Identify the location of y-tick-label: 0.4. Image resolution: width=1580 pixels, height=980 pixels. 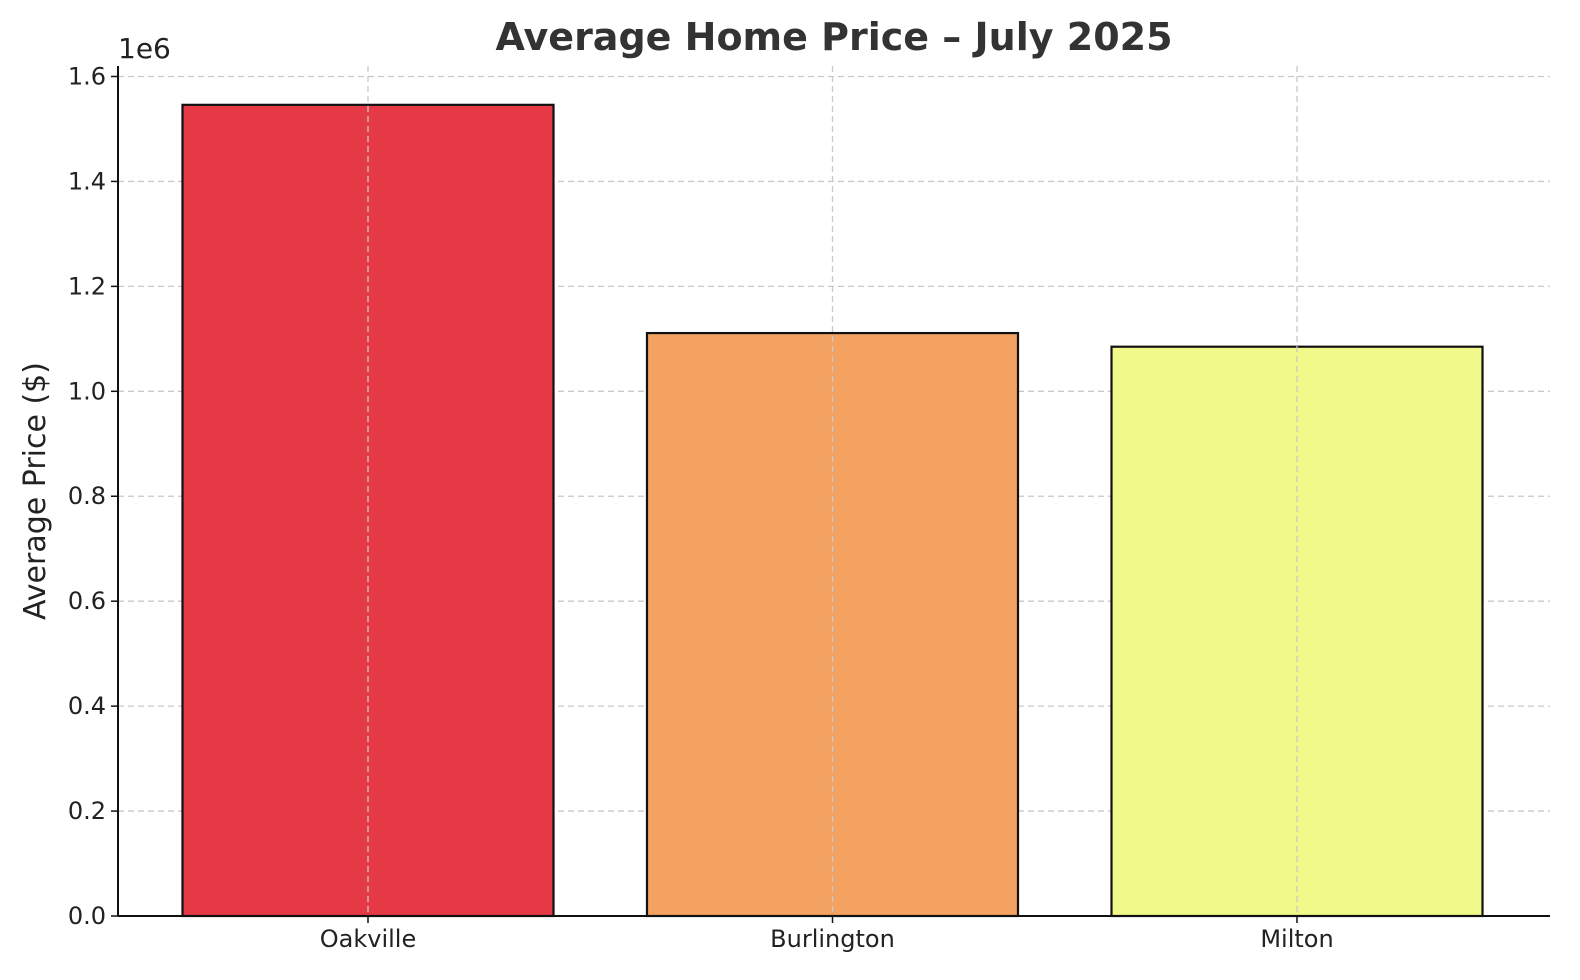
(87, 706).